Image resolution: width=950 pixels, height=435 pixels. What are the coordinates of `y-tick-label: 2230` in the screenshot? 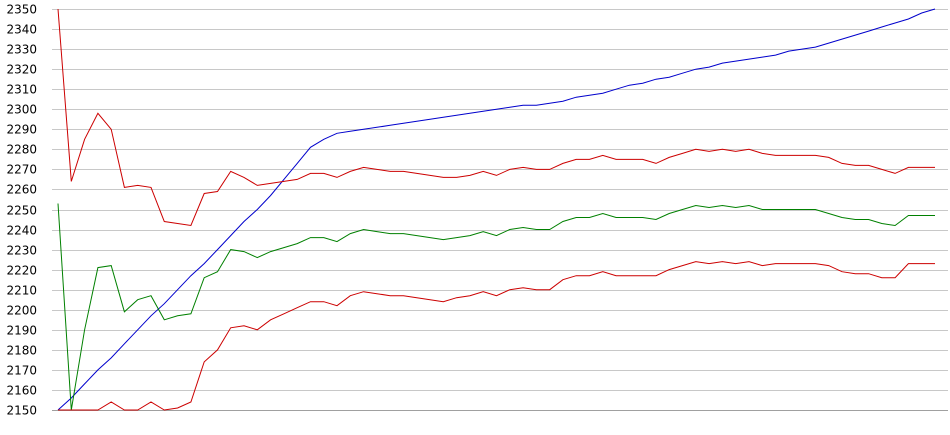 It's located at (21, 251).